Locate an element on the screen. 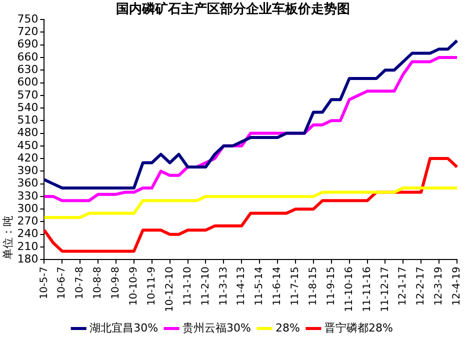 Image resolution: width=472 pixels, height=344 pixels. y-tick-label: 330 is located at coordinates (27, 195).